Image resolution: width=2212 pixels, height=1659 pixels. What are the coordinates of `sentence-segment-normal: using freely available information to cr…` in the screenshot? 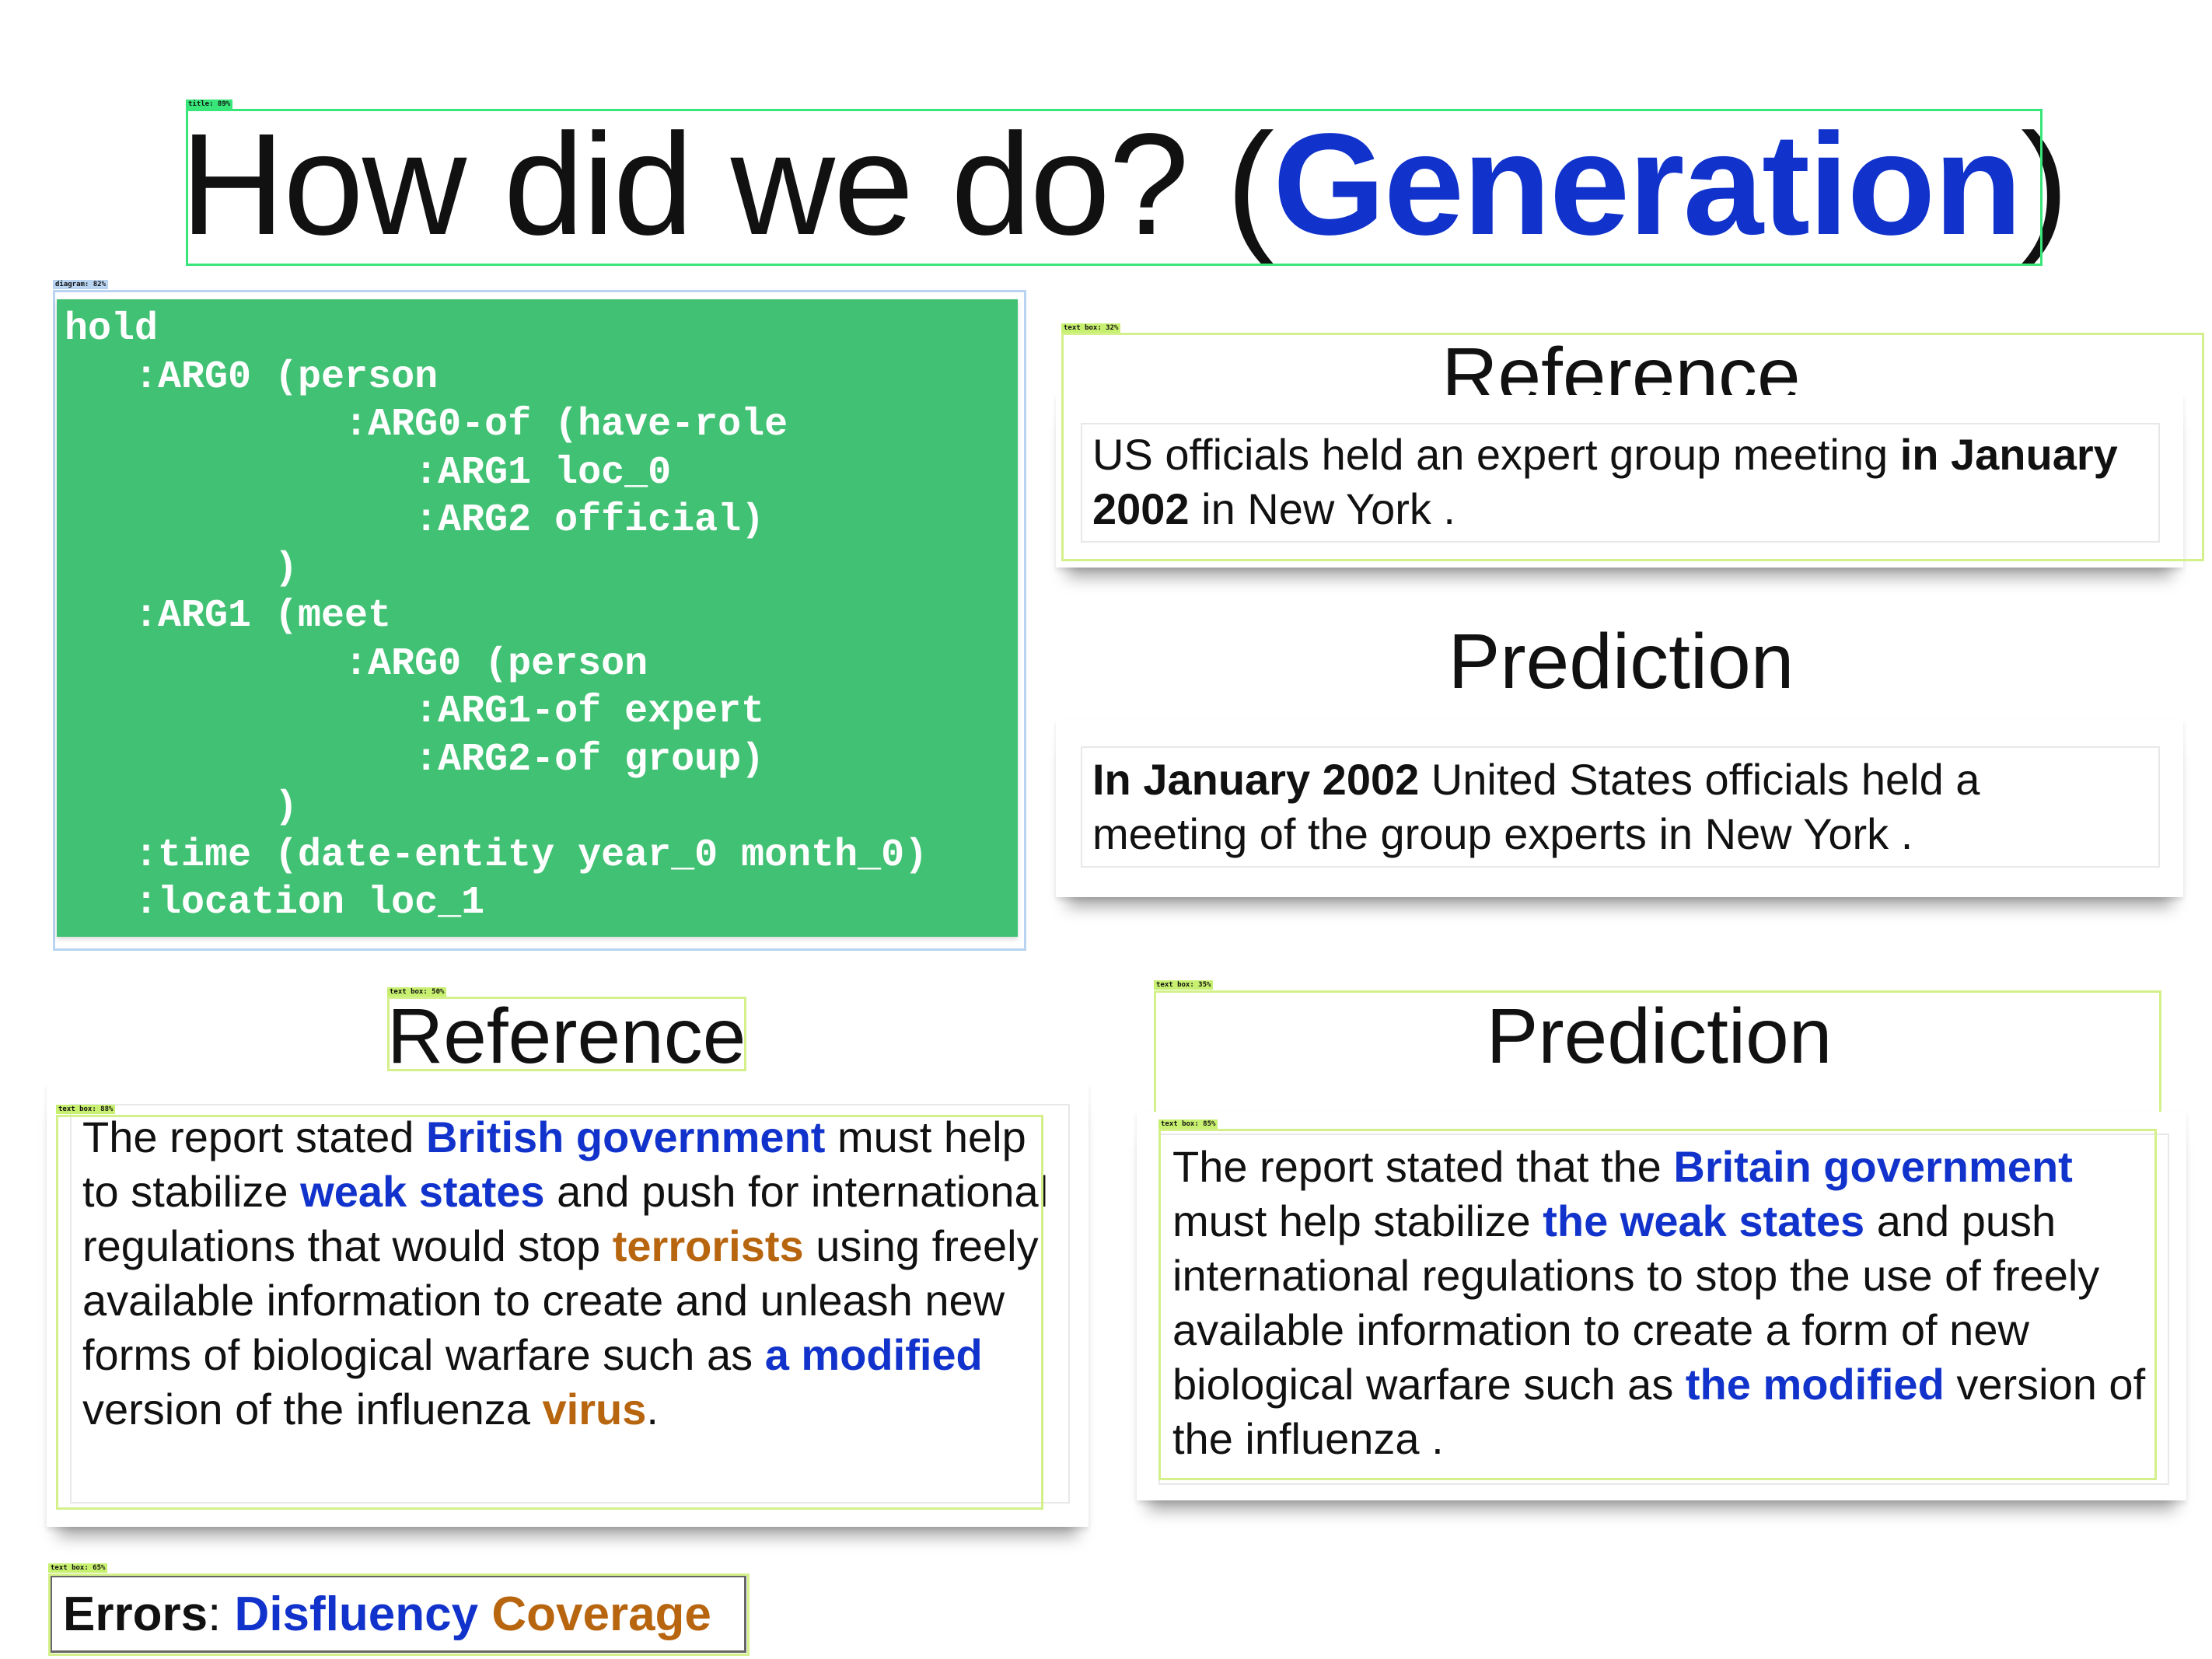 It's located at (560, 1300).